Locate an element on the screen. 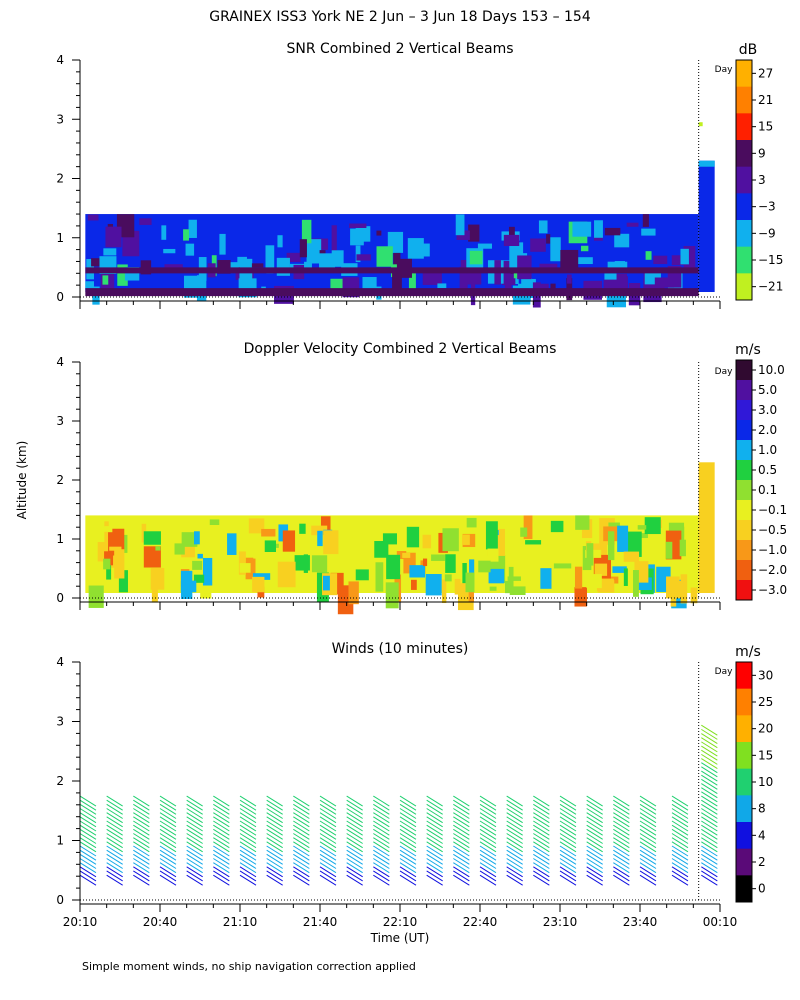 Image resolution: width=800 pixels, height=1000 pixels. snr-band is located at coordinates (392, 292).